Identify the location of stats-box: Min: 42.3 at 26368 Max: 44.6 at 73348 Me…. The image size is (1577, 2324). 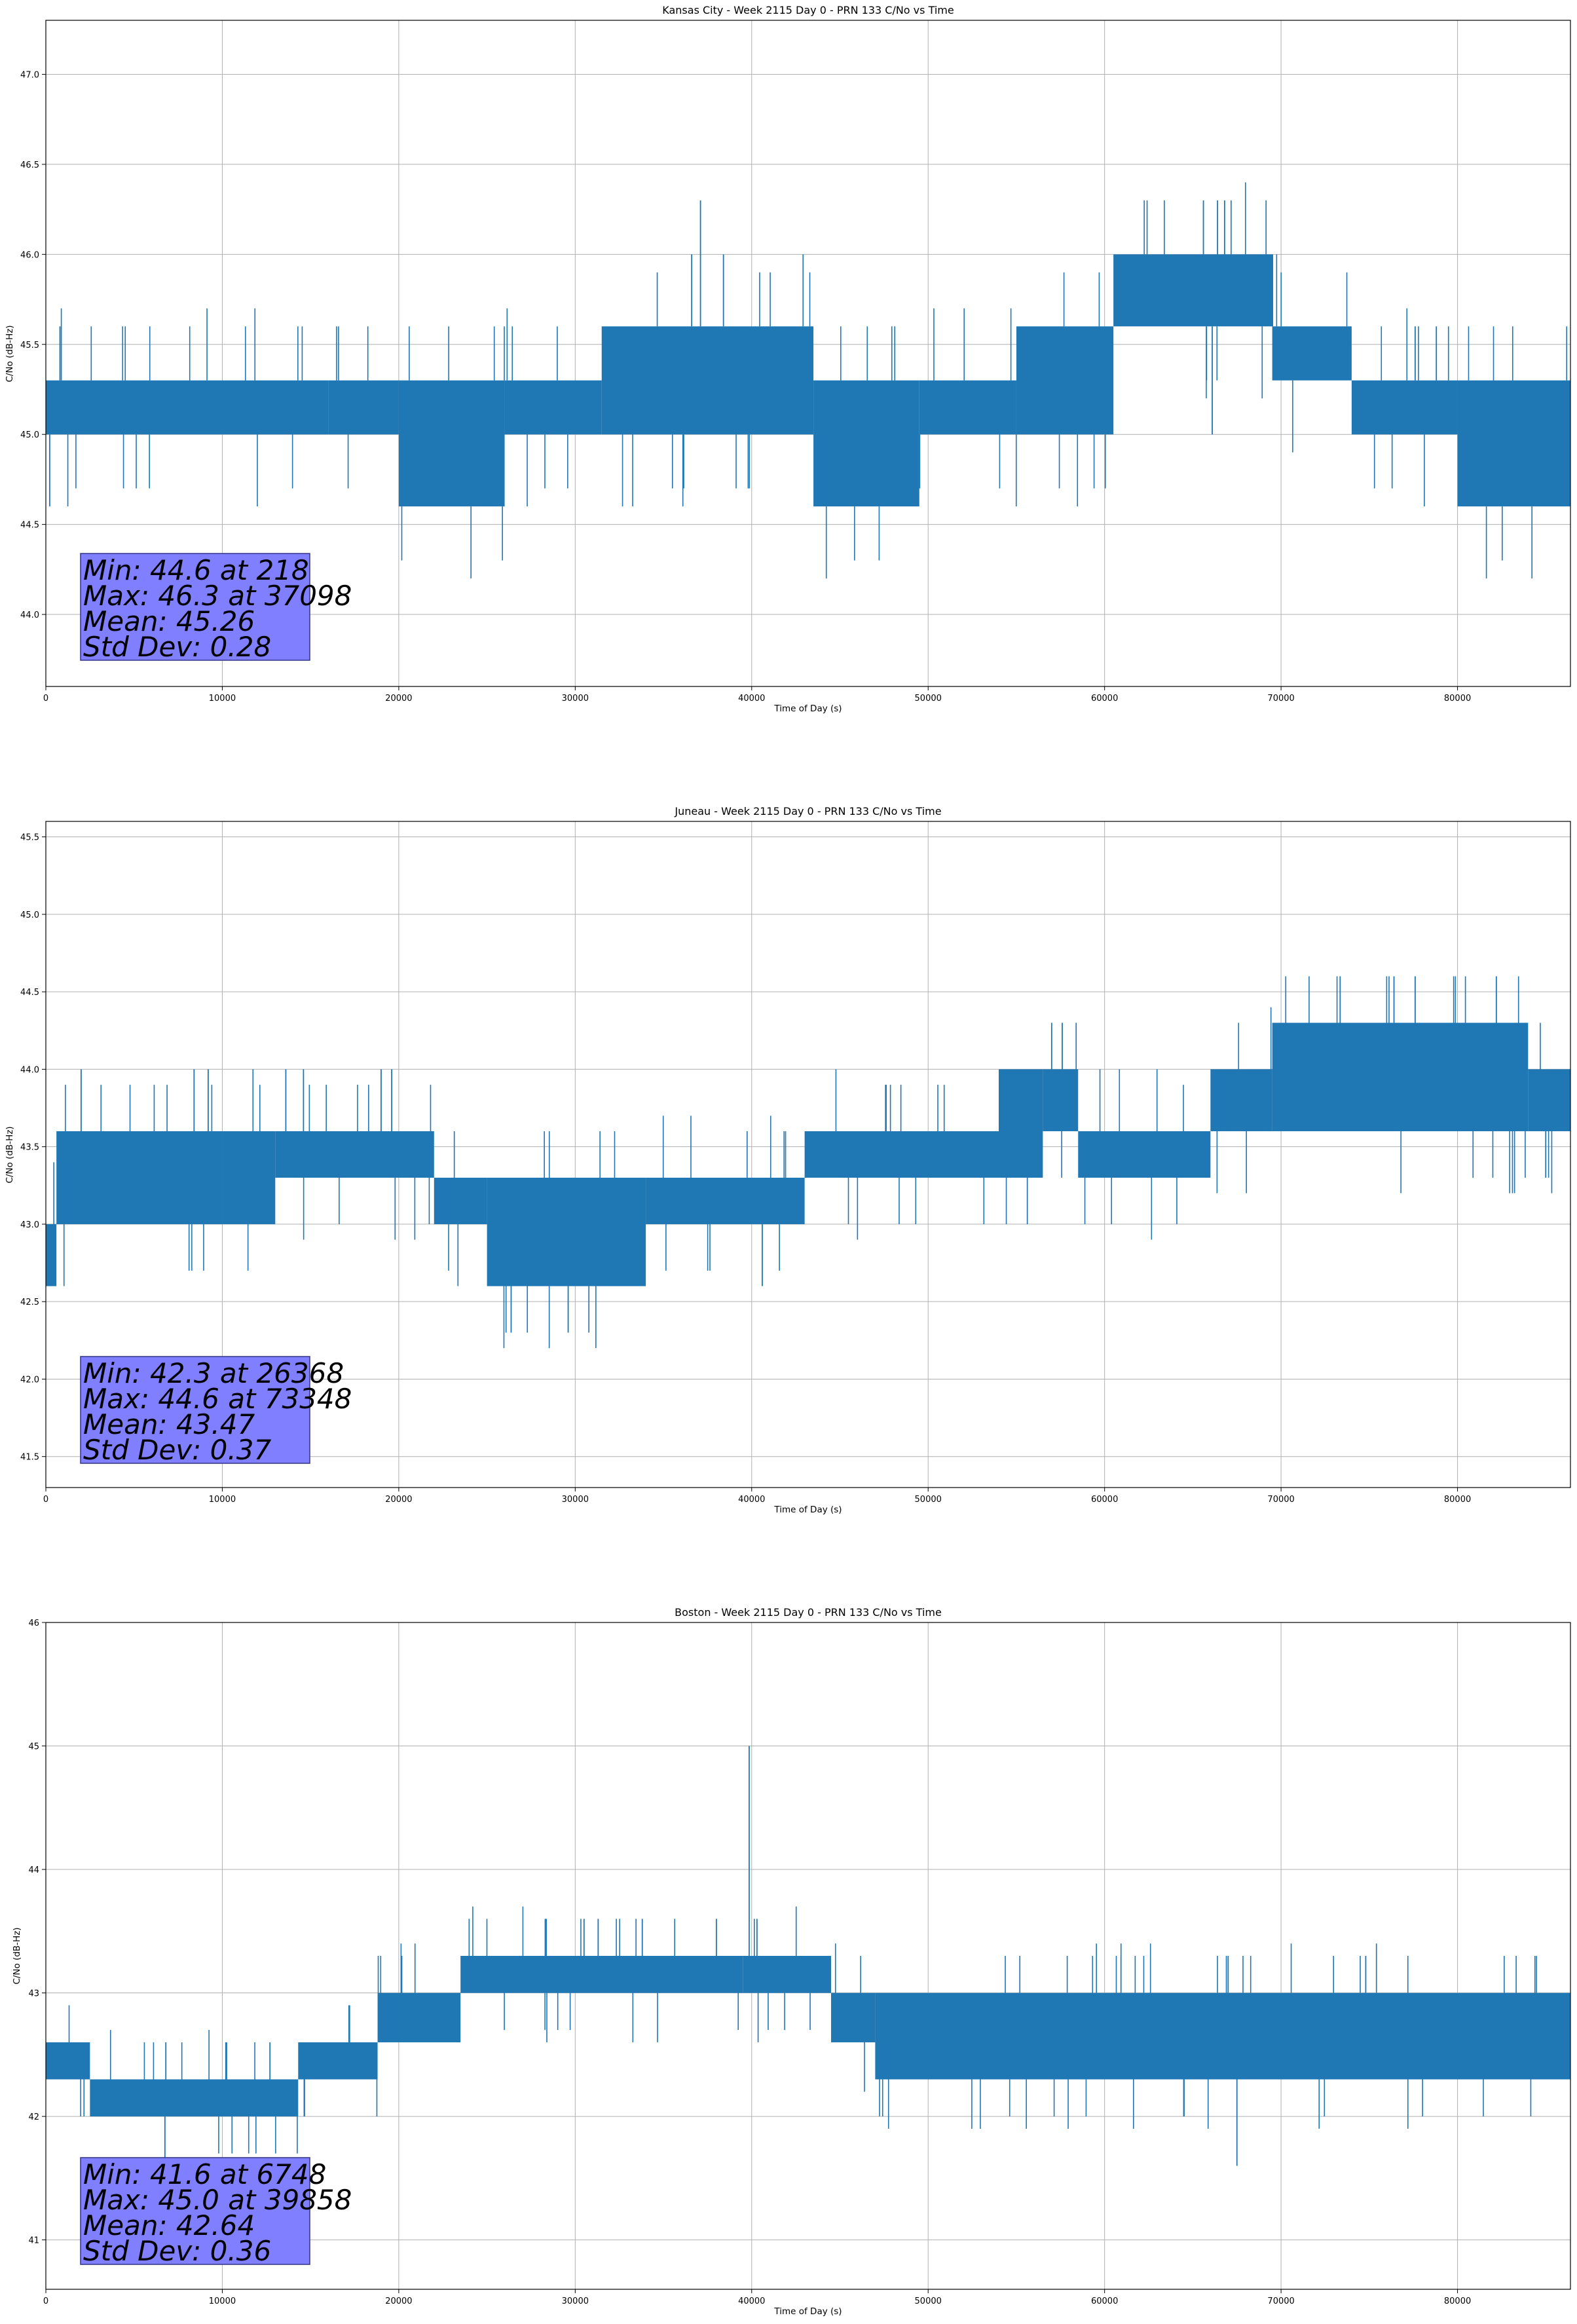
(216, 1411).